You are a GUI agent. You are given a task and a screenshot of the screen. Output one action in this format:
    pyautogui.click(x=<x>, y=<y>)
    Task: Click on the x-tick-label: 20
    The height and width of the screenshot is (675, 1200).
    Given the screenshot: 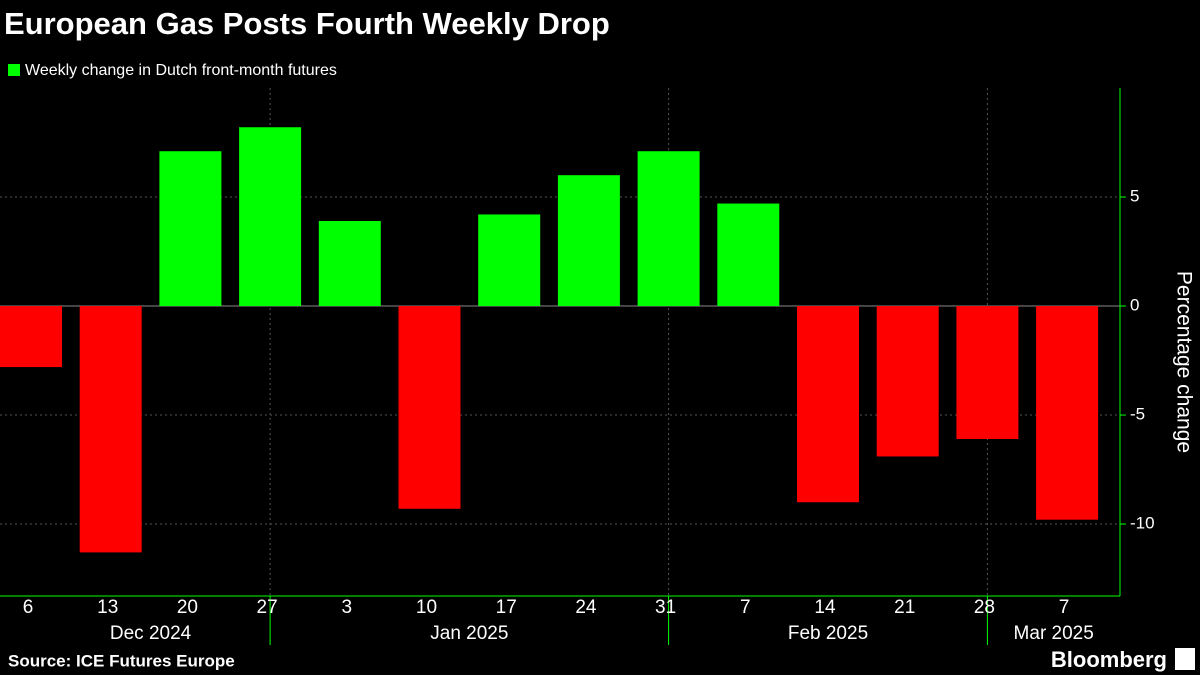 What is the action you would take?
    pyautogui.click(x=187, y=607)
    